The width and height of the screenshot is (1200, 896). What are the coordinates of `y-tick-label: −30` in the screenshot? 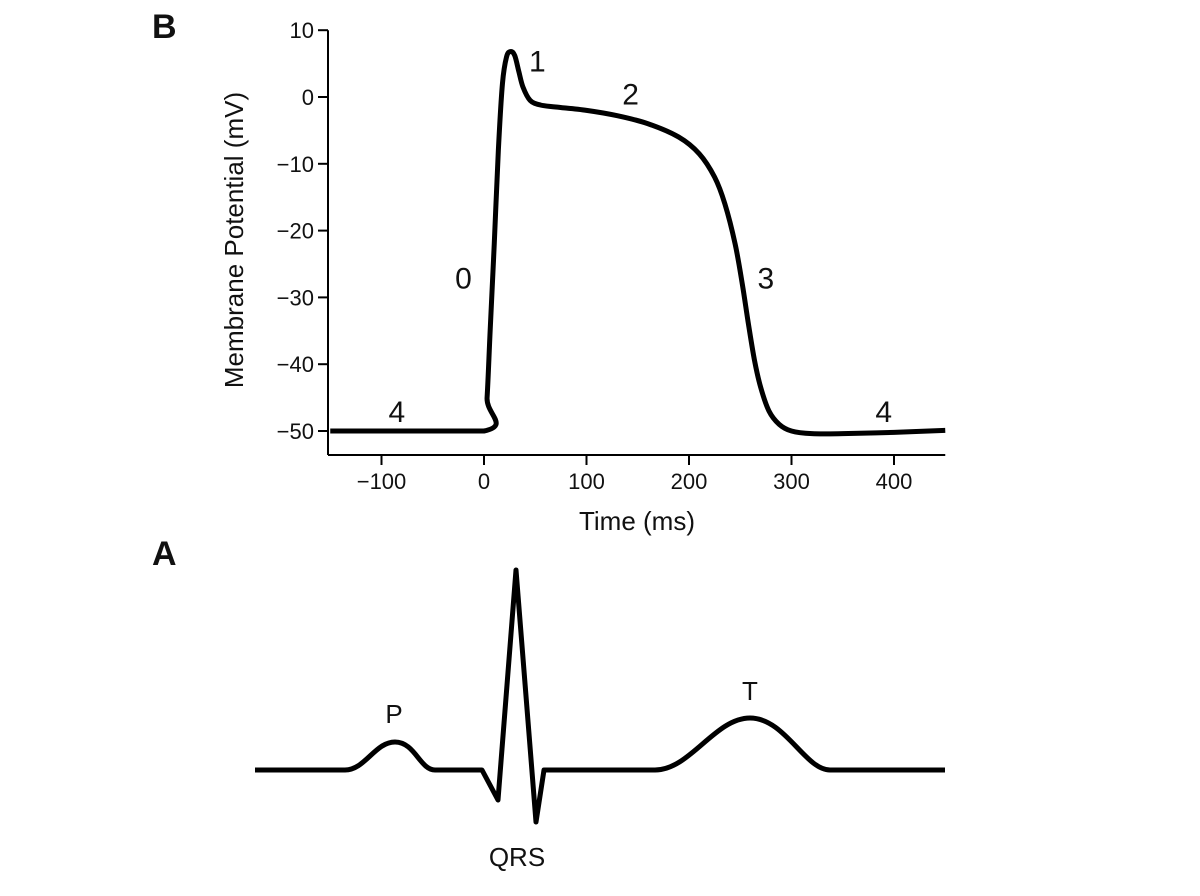 It's located at (295, 297).